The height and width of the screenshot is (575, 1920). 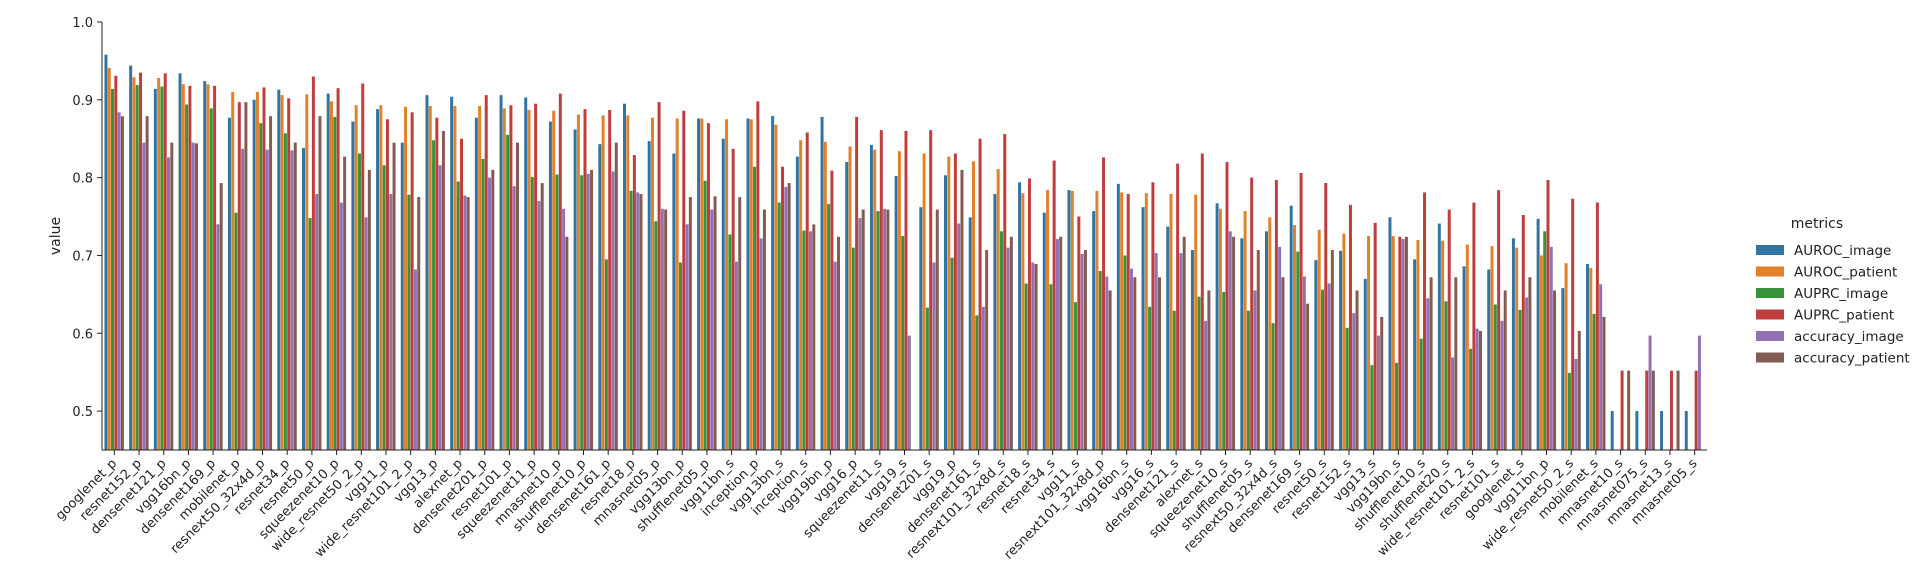 What do you see at coordinates (1294, 337) in the screenshot?
I see `bar-auroc-patient-densenet169-s` at bounding box center [1294, 337].